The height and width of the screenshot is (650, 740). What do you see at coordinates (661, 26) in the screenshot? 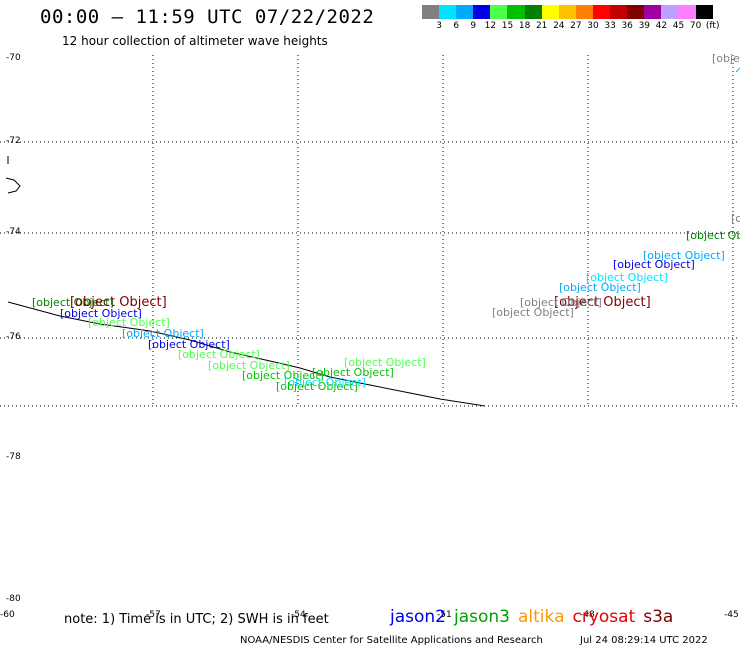
I see `colorbar-label: 42` at bounding box center [661, 26].